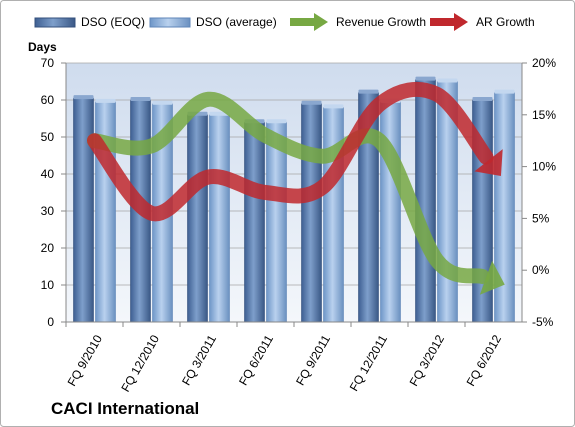 Image resolution: width=575 pixels, height=427 pixels. What do you see at coordinates (125, 408) in the screenshot?
I see `chart-title: CACI International` at bounding box center [125, 408].